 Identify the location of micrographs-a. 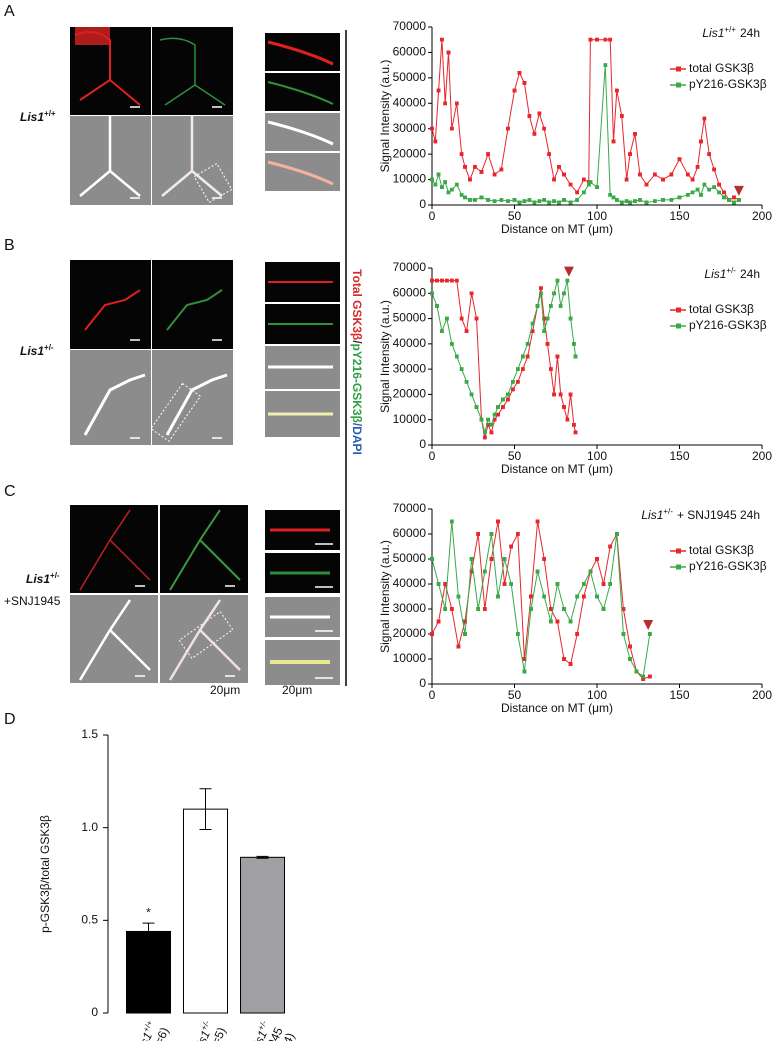
(205, 116).